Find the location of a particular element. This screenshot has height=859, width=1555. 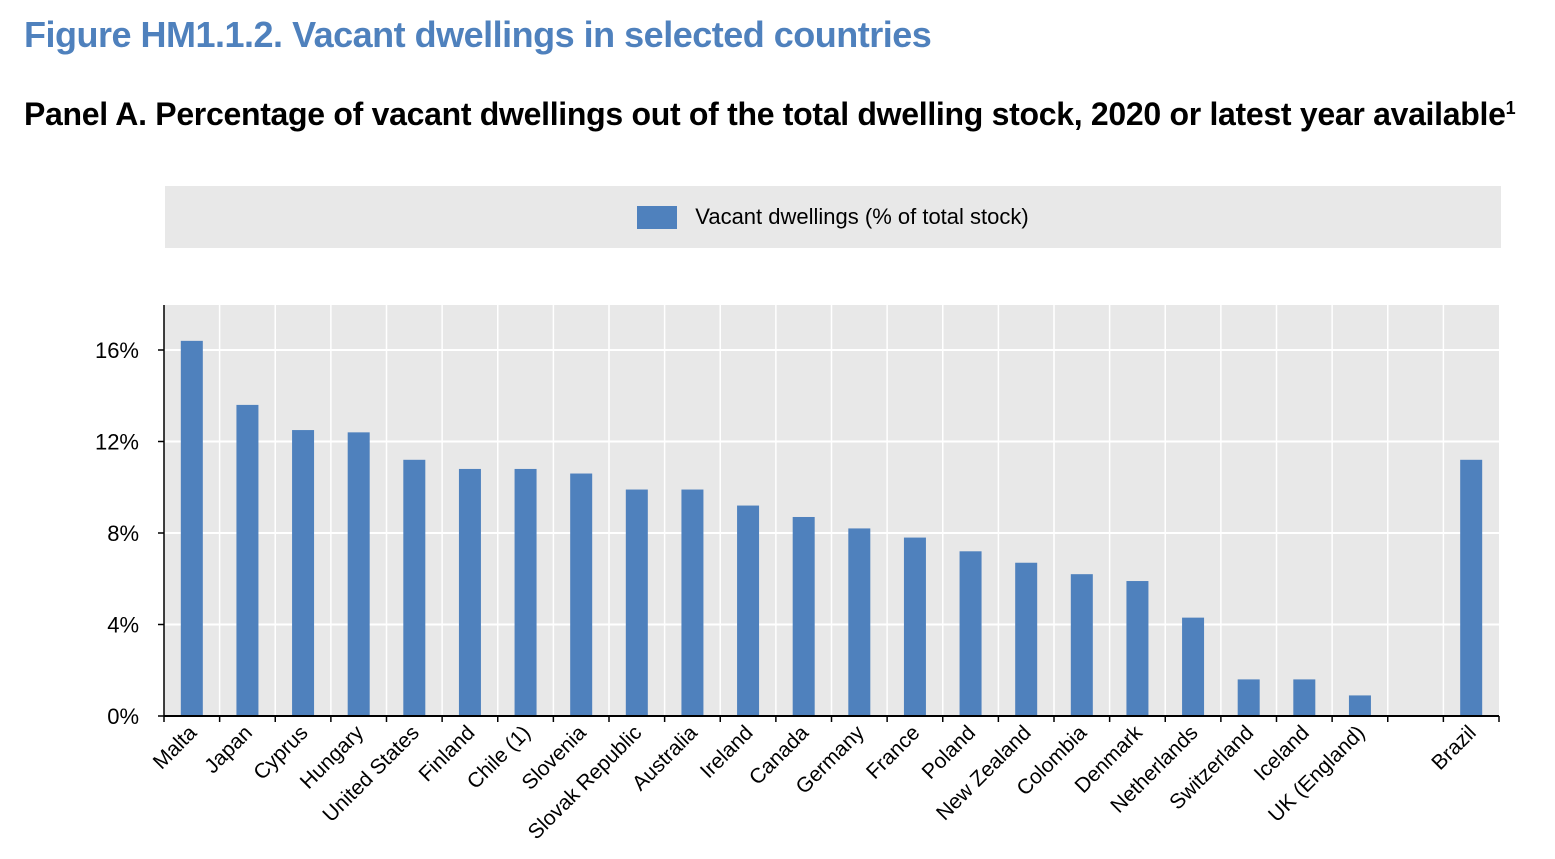

x-category-label: Japan is located at coordinates (228, 749).